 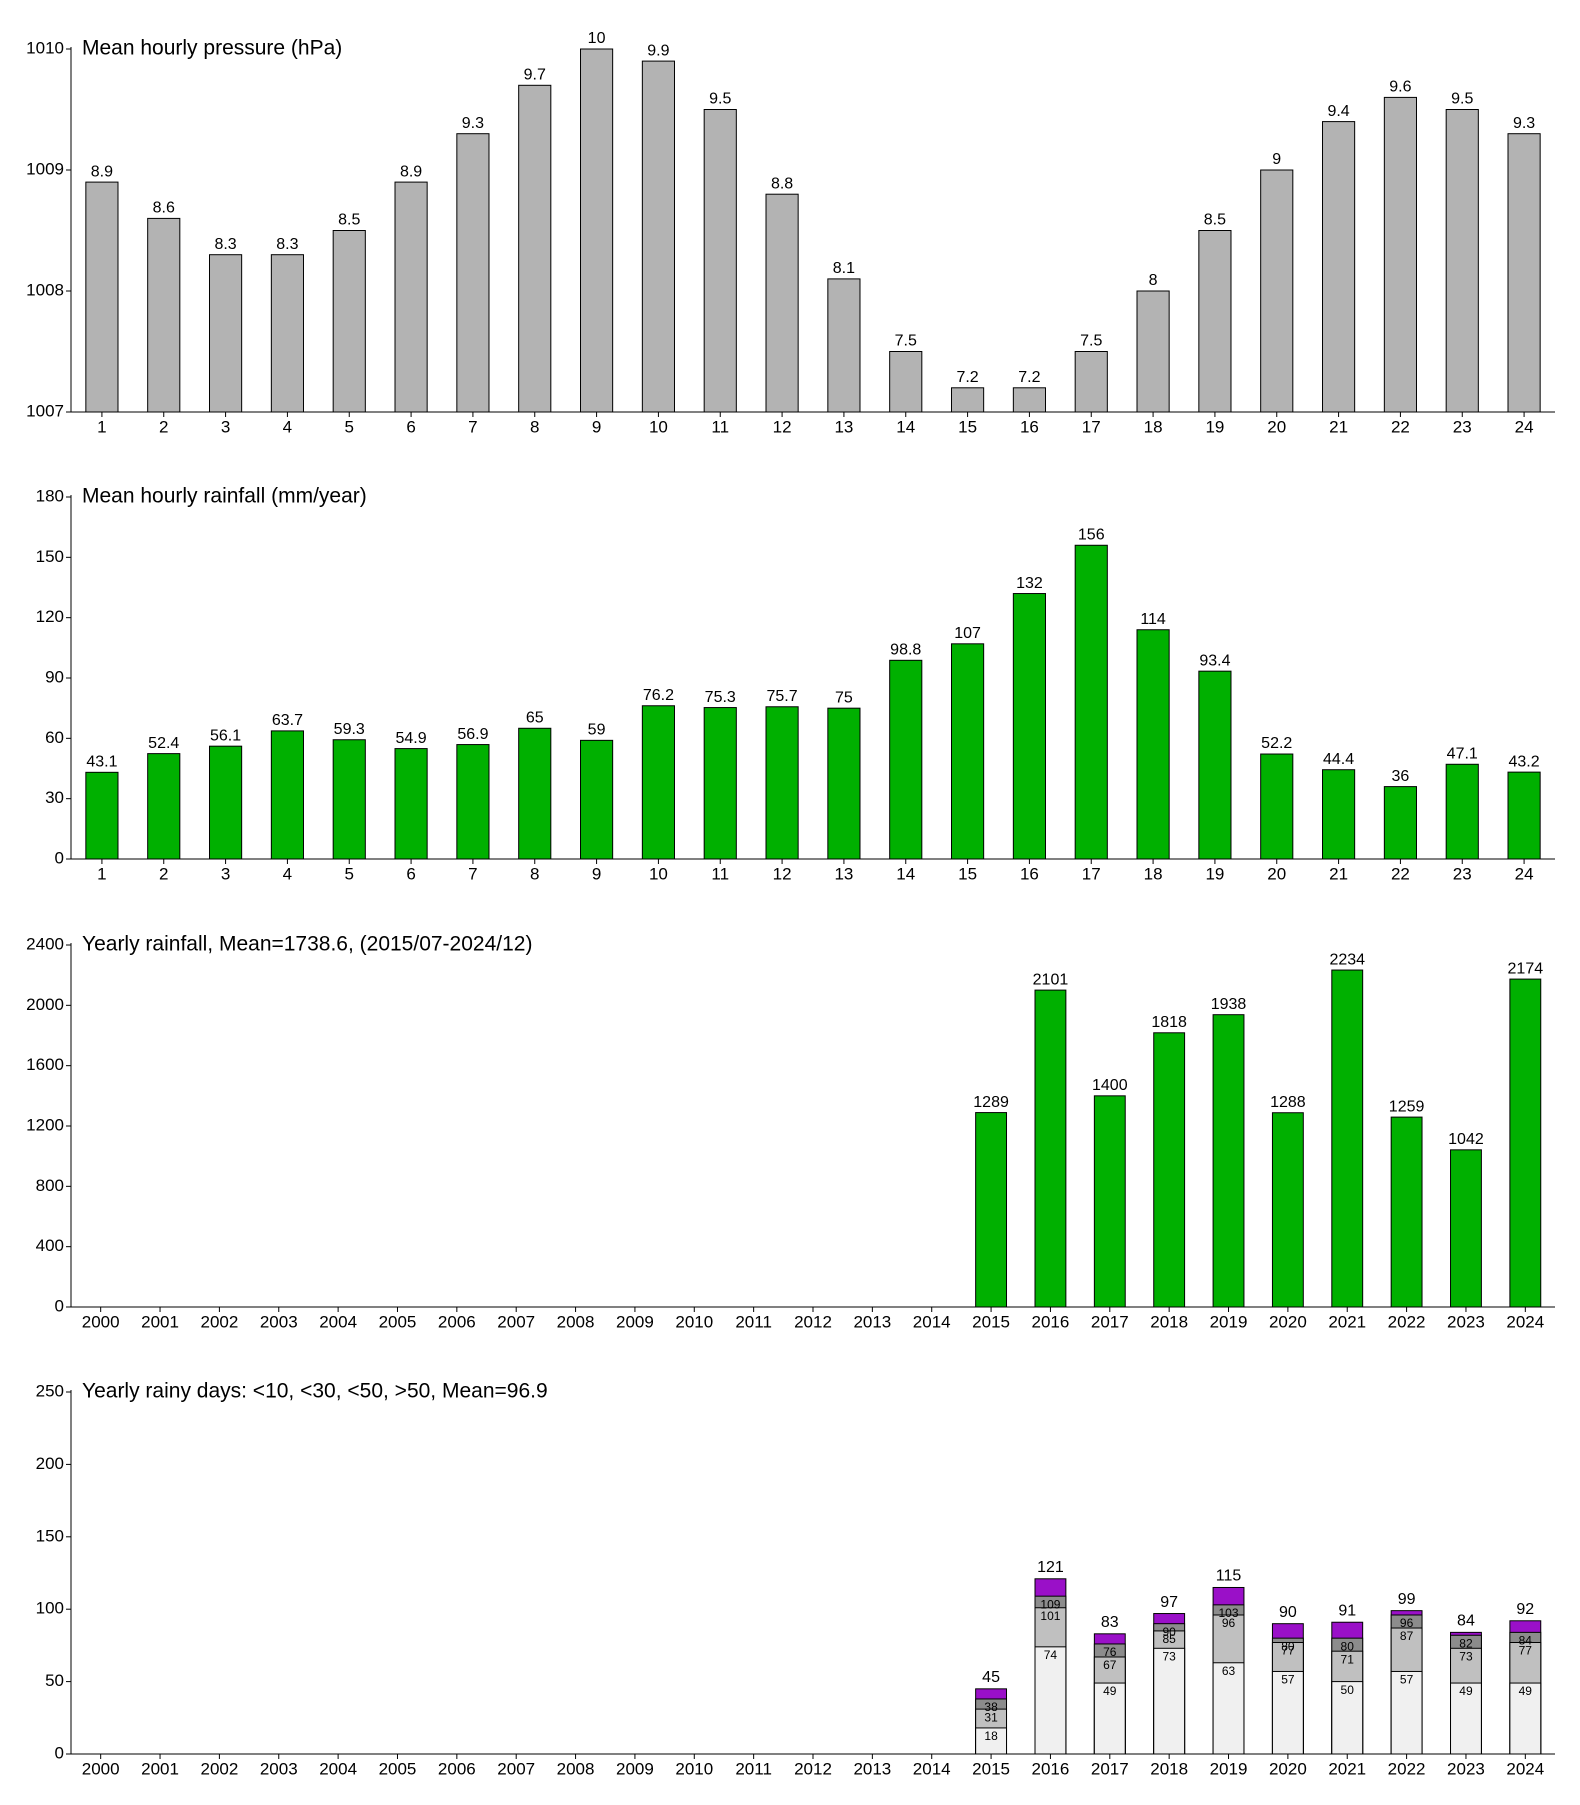 I want to click on x-tick-label: 2021, so click(x=1347, y=1768).